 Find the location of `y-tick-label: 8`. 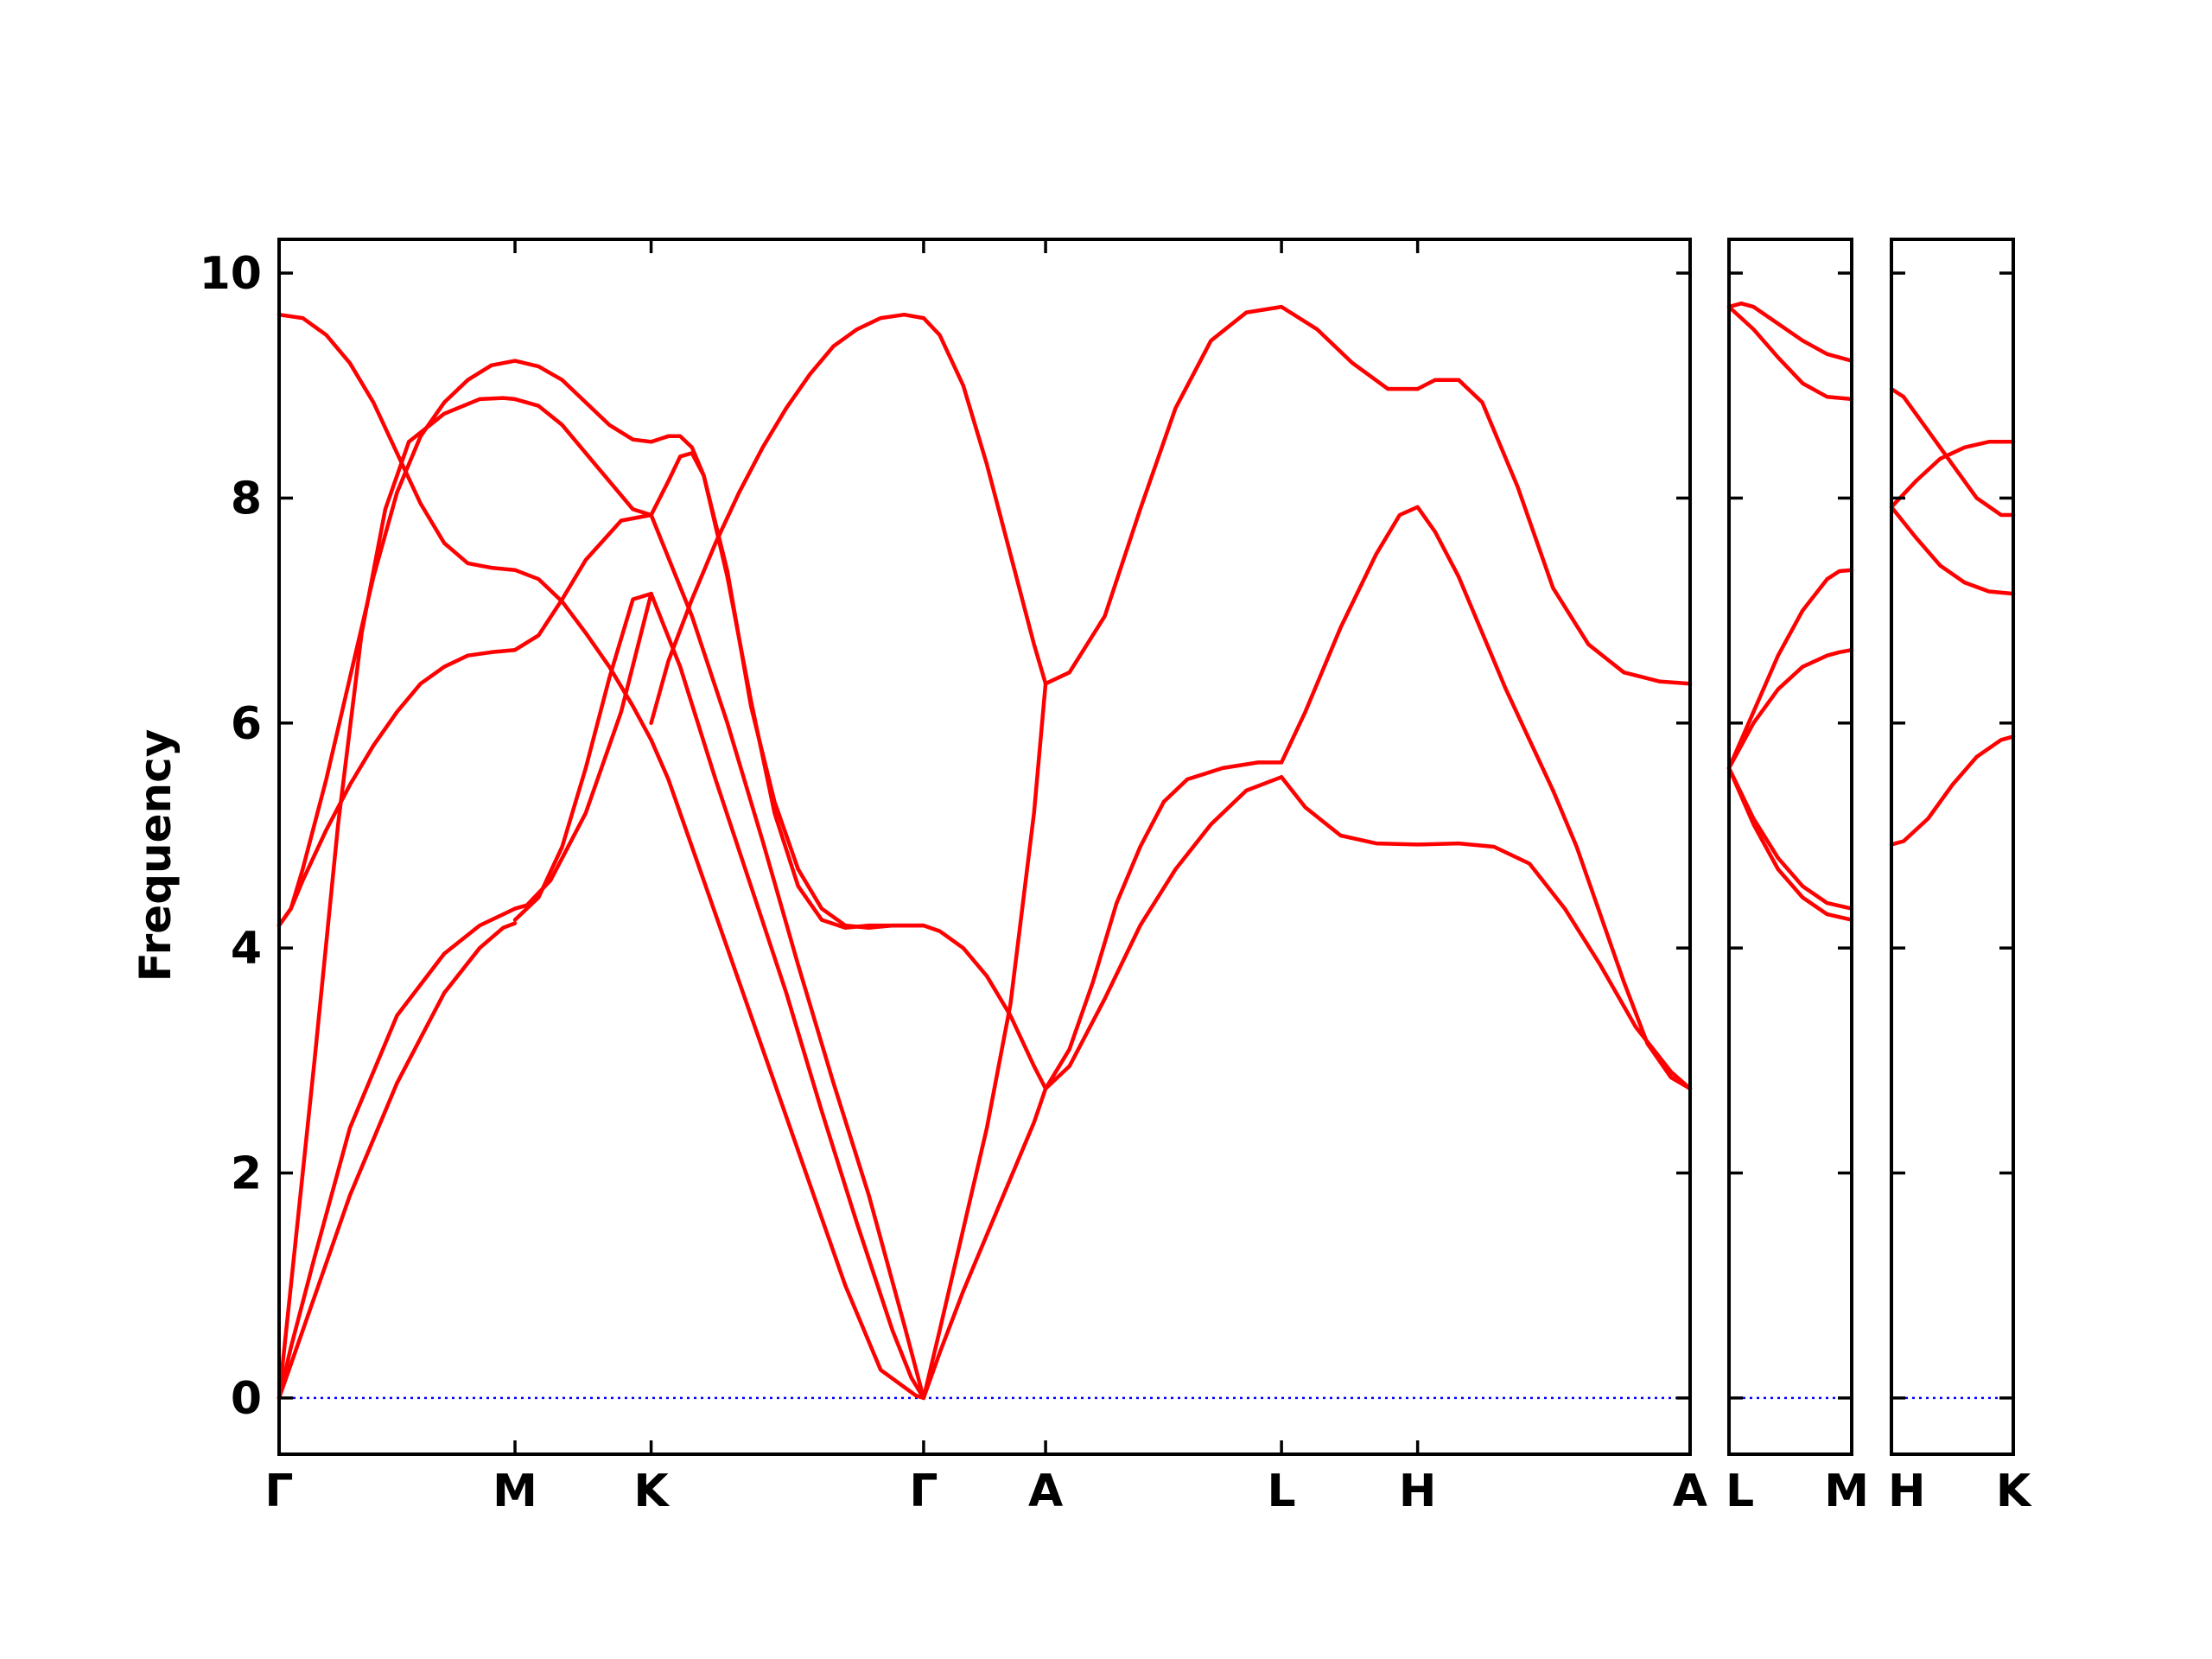

y-tick-label: 8 is located at coordinates (246, 498).